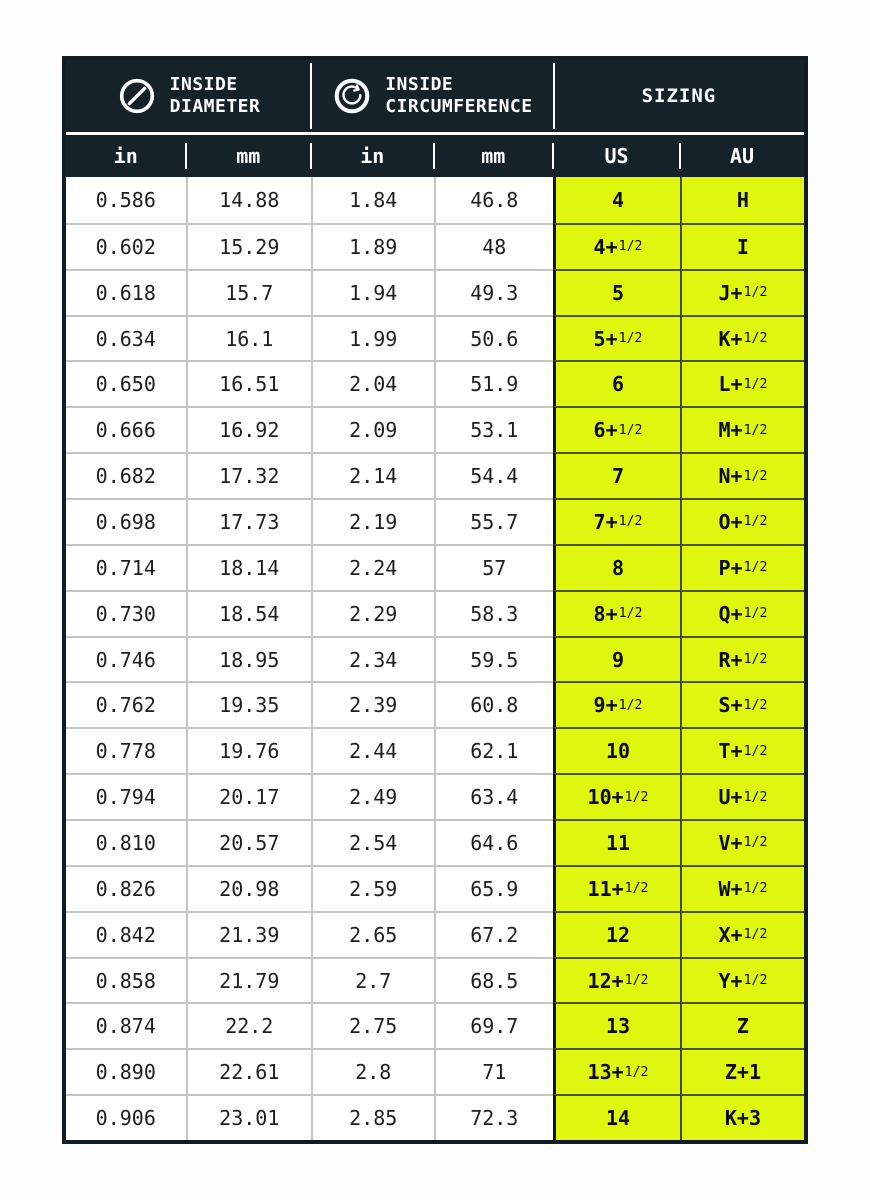 This screenshot has height=1200, width=870. I want to click on circumference-in-cell: 2.54, so click(372, 842).